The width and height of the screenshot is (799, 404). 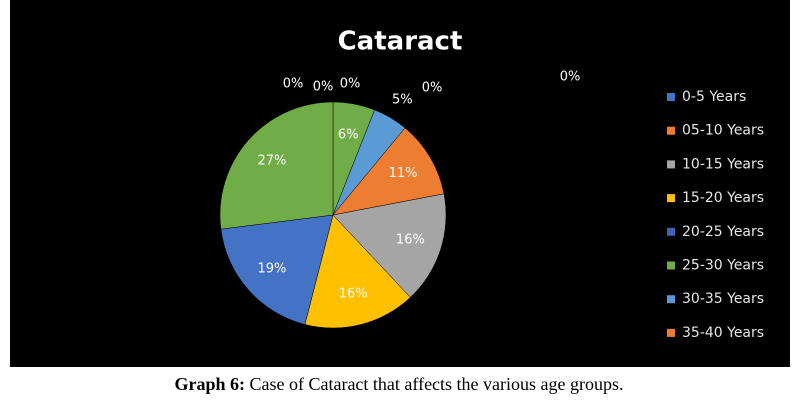 I want to click on legend-label: 20-25 Years, so click(x=723, y=232).